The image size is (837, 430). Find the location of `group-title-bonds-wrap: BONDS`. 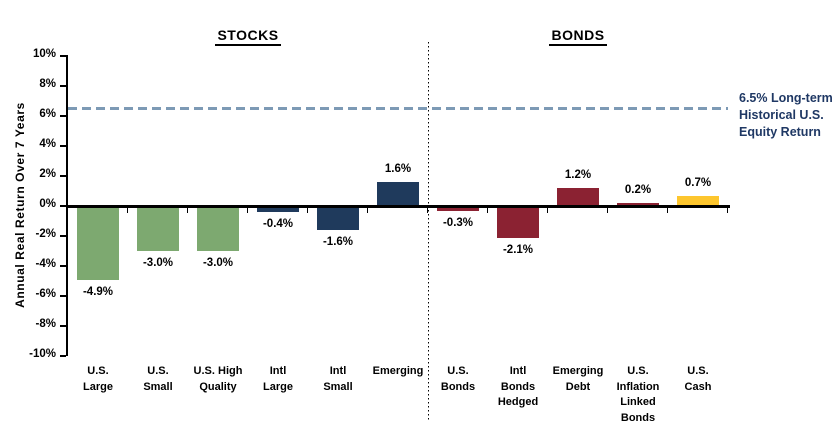

group-title-bonds-wrap: BONDS is located at coordinates (578, 36).